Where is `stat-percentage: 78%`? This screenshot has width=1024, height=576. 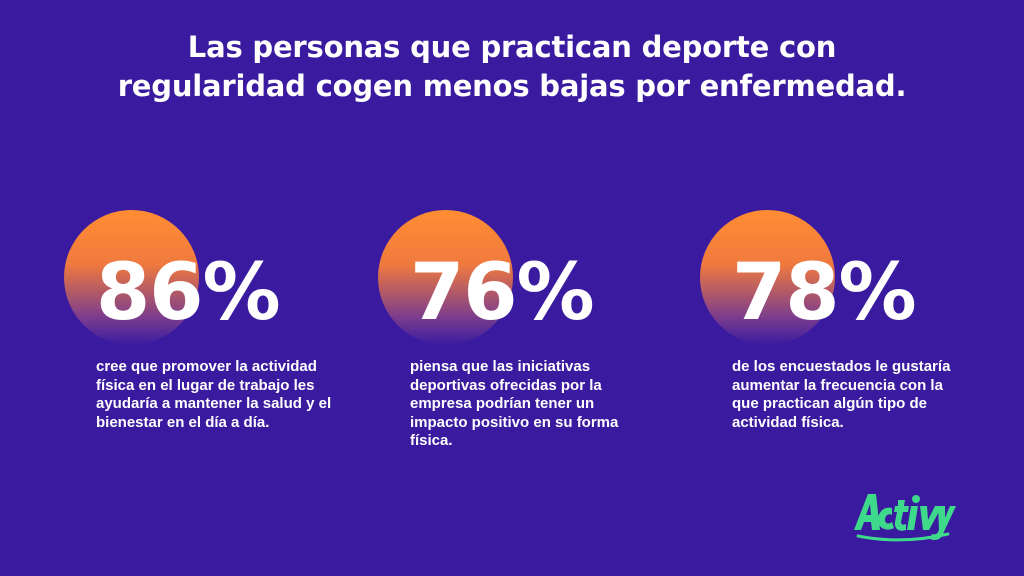
stat-percentage: 78% is located at coordinates (824, 293).